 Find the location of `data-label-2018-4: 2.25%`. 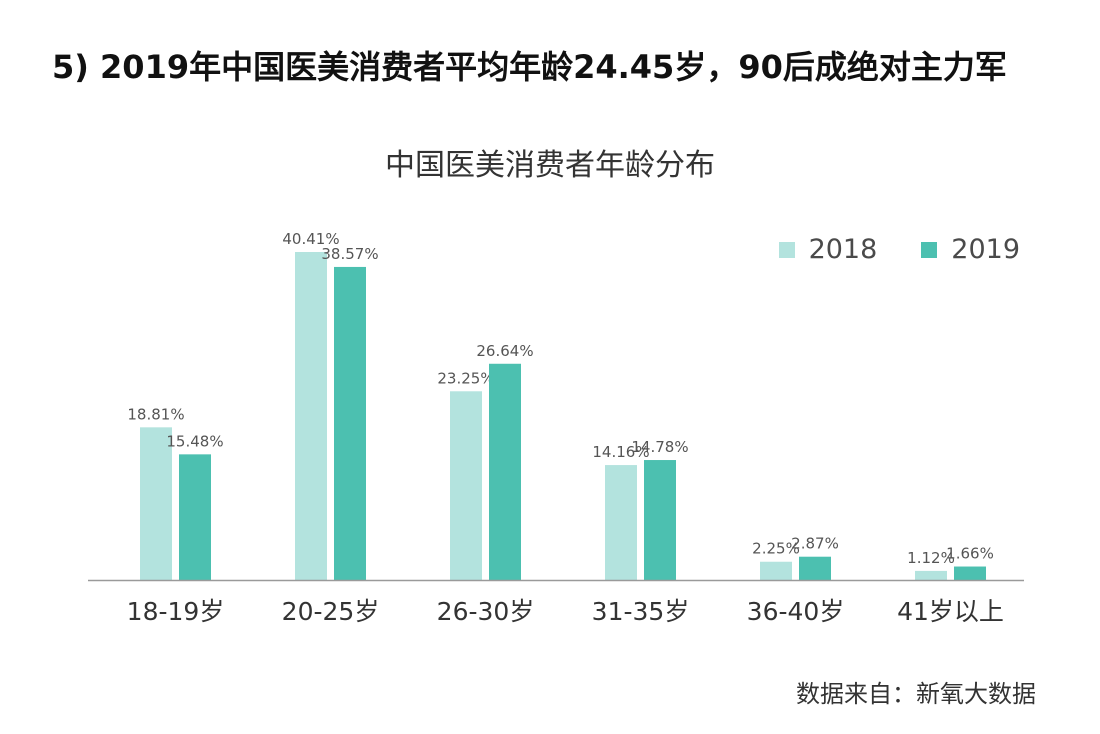

data-label-2018-4: 2.25% is located at coordinates (776, 549).